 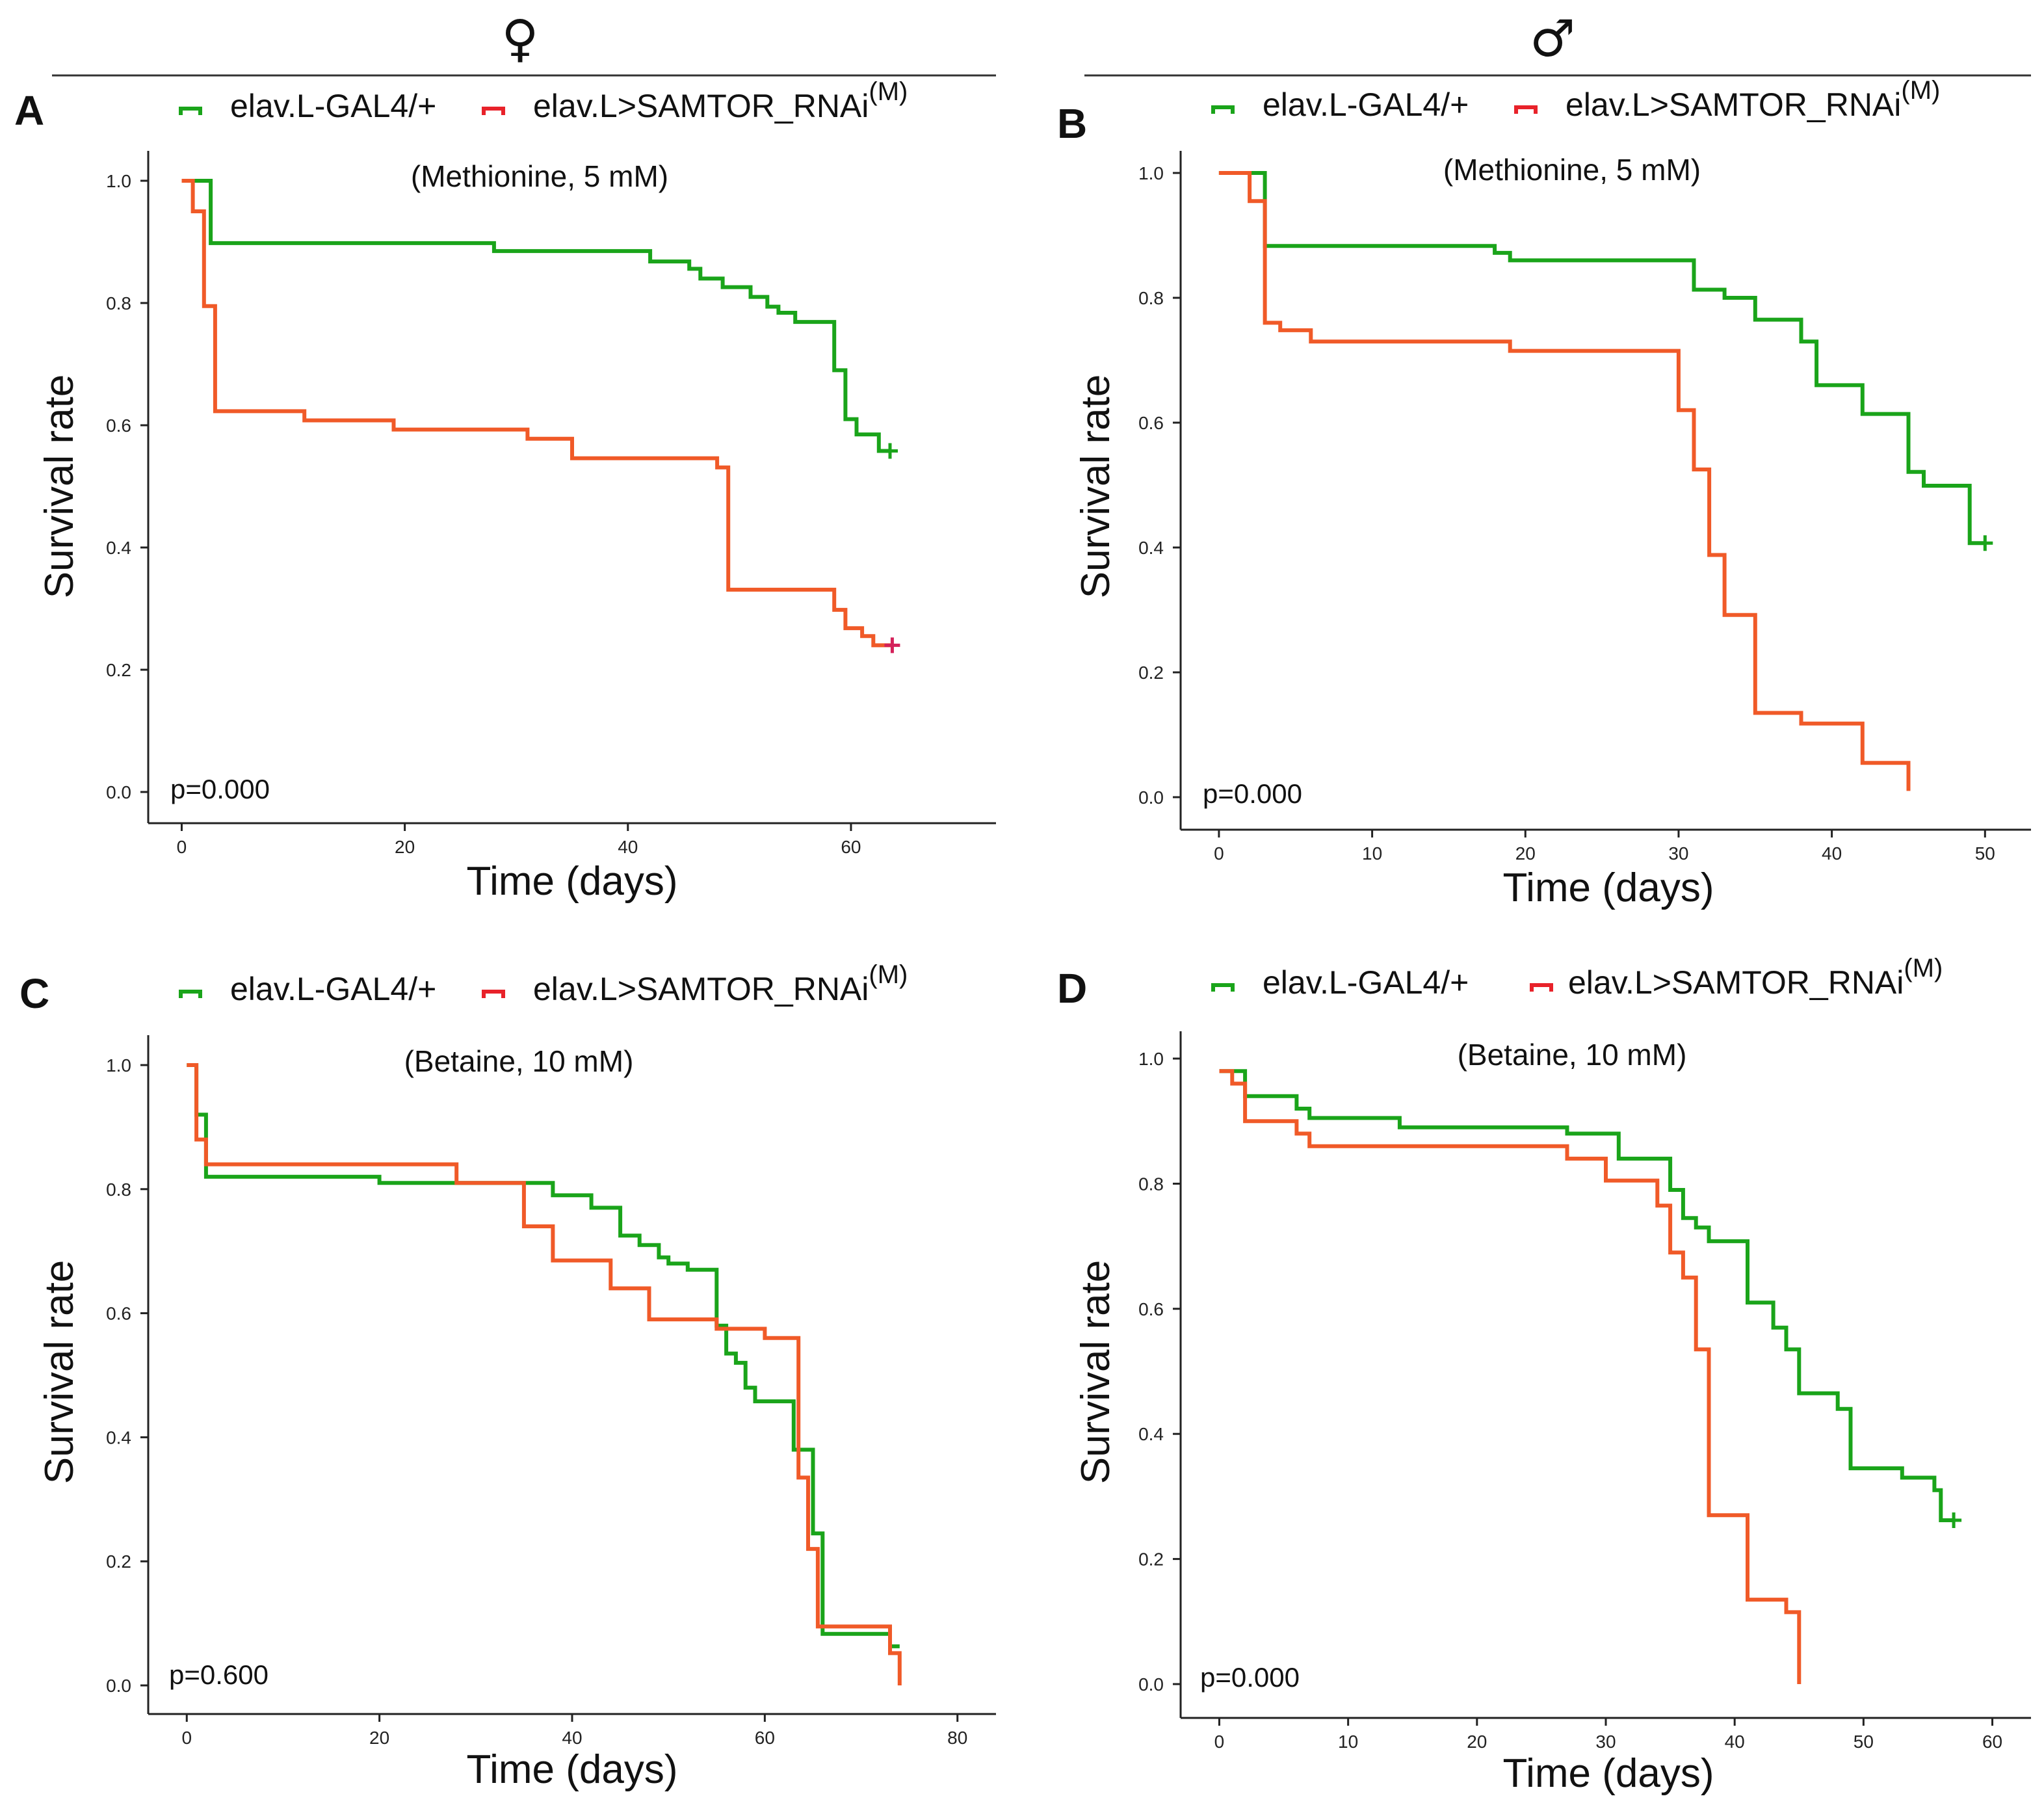 What do you see at coordinates (539, 176) in the screenshot?
I see `condition-label: (Methionine, 5 mM)` at bounding box center [539, 176].